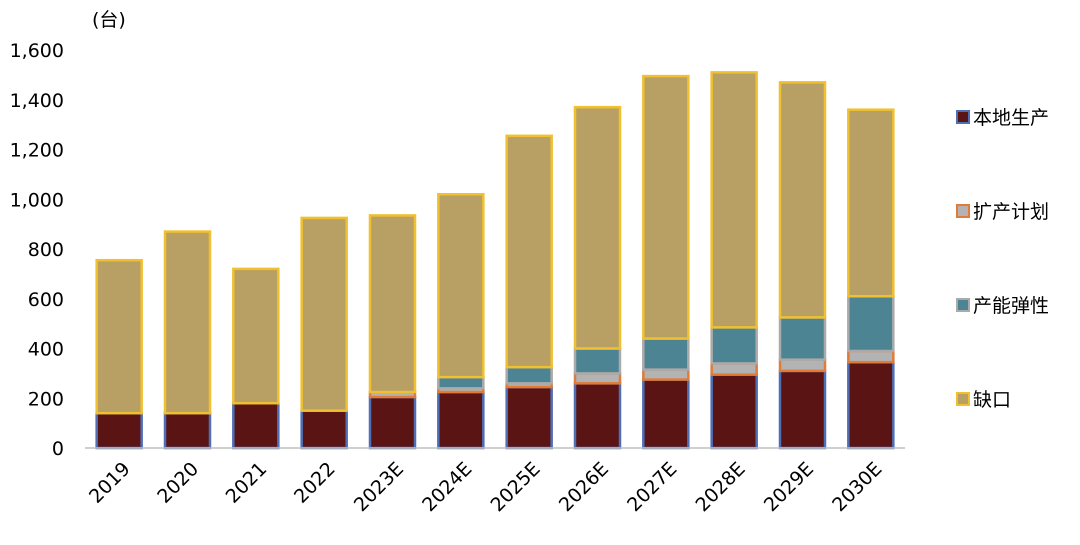  I want to click on x-tick-label: 2025E, so click(515, 487).